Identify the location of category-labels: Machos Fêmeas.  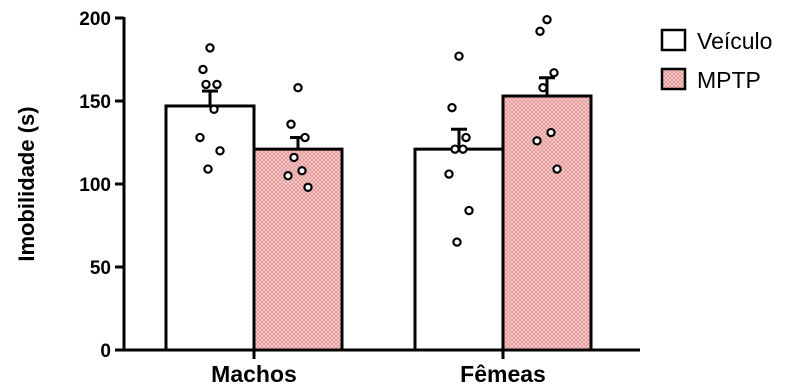
(378, 374).